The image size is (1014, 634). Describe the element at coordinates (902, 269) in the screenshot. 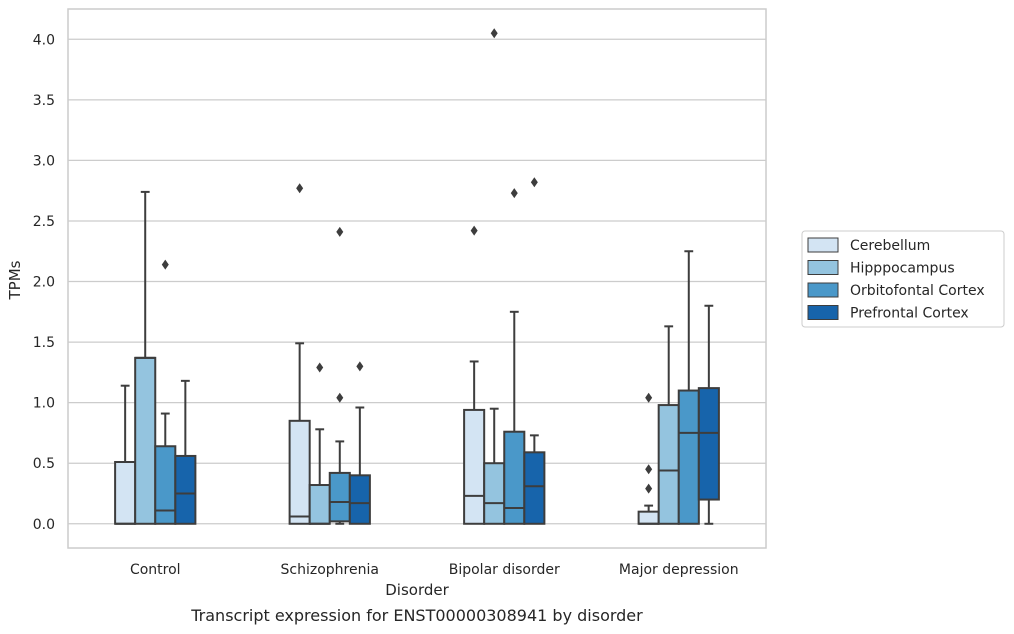

I see `legend-label: Hipppocampus` at that location.